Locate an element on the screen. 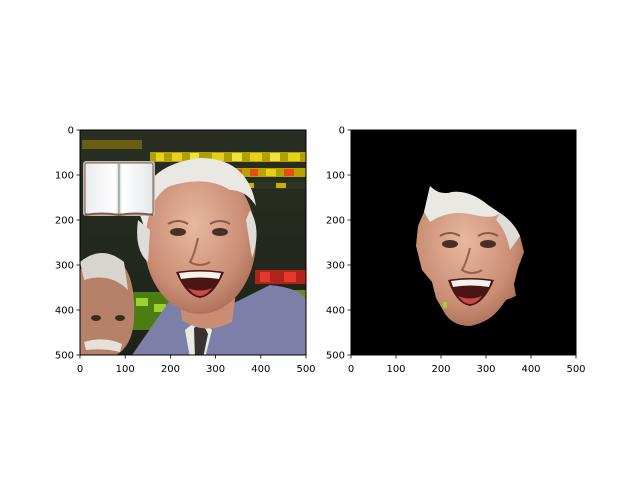 The image size is (640, 480). open-book-icon is located at coordinates (119, 188).